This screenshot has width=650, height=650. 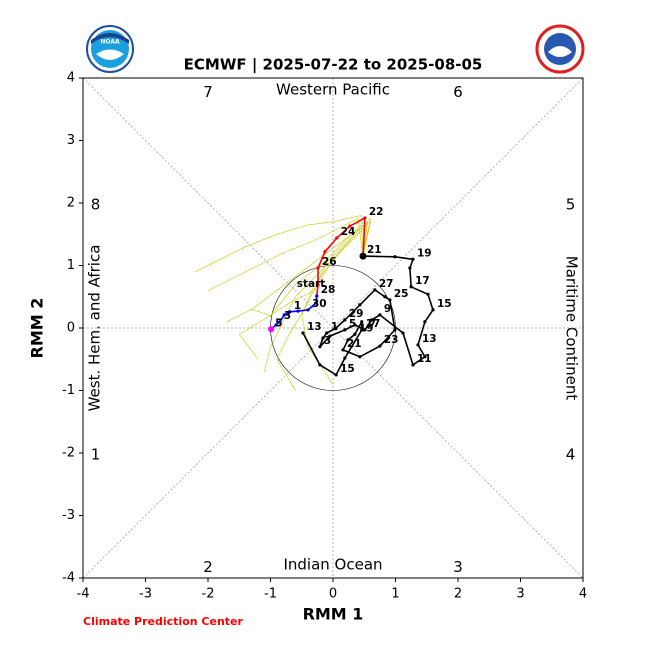 I want to click on logo-bird, so click(x=110, y=38).